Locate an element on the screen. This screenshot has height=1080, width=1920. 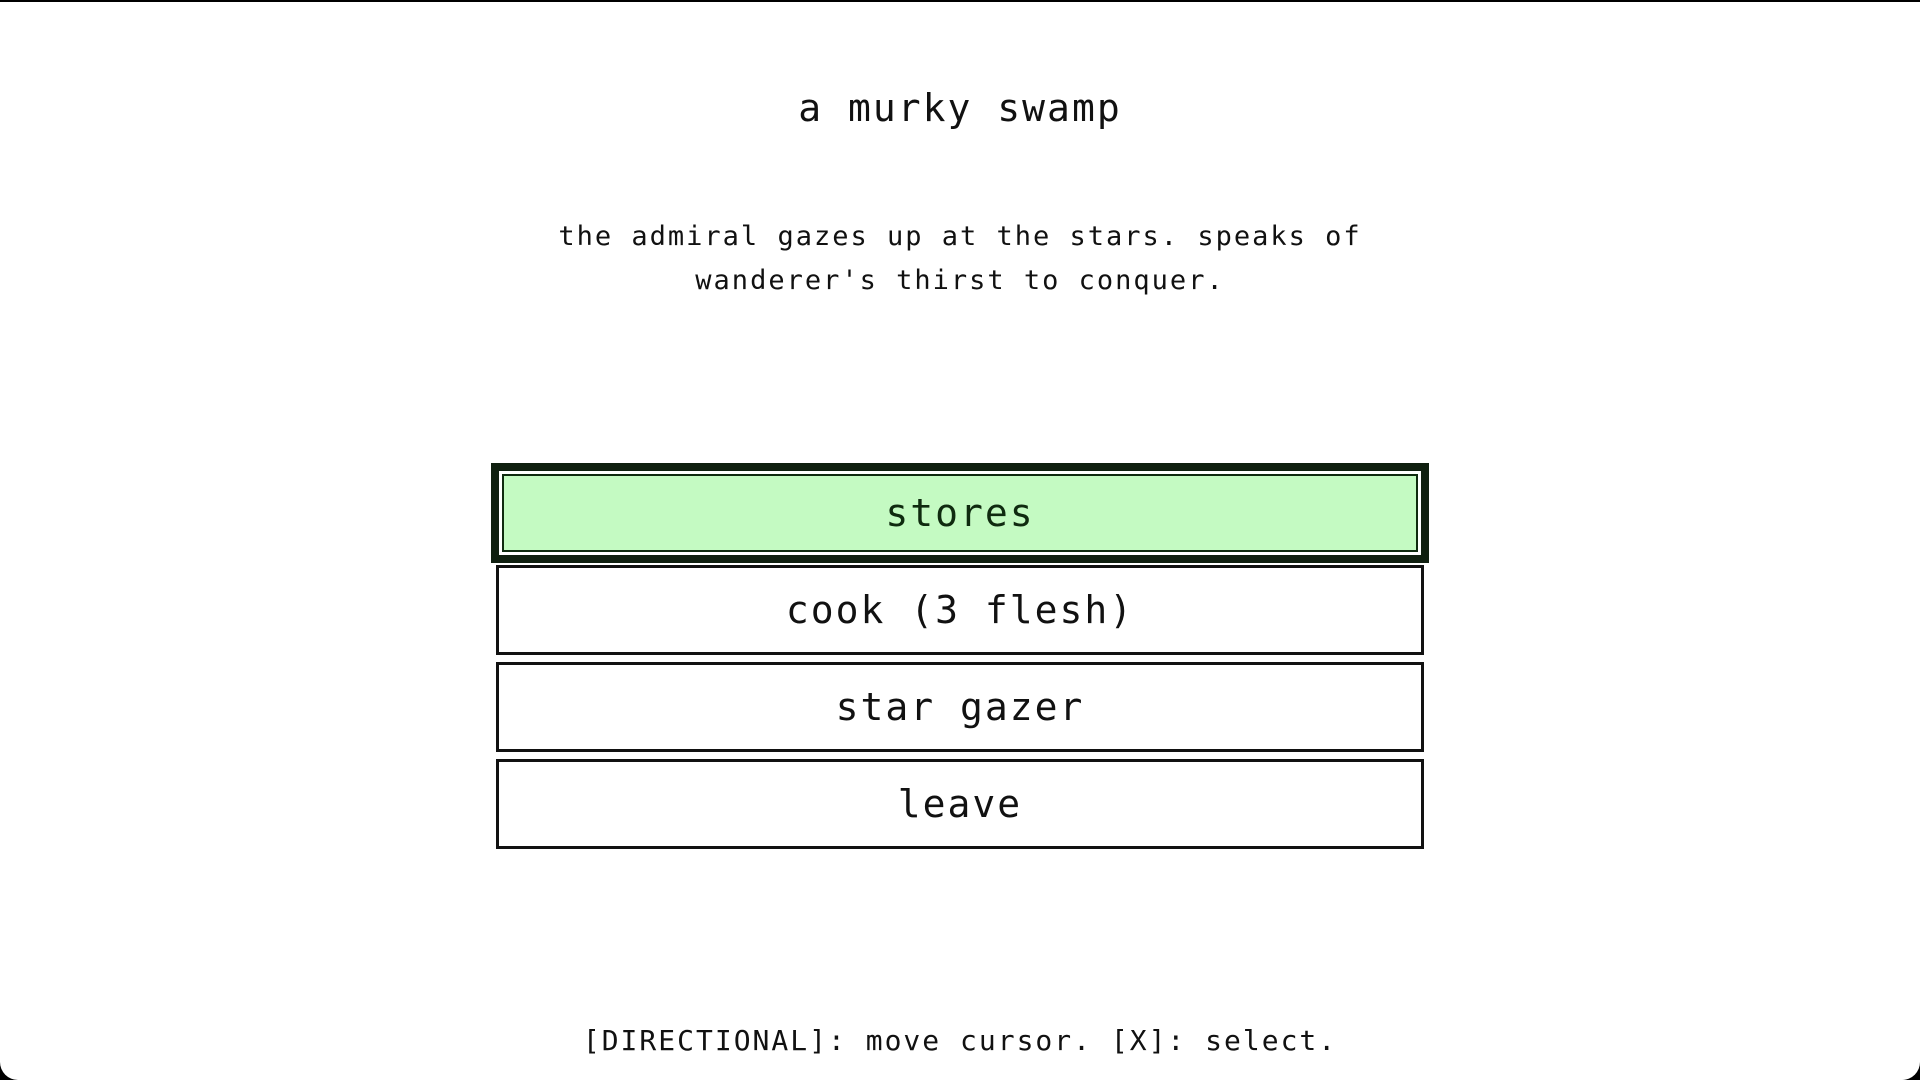
menu-option-star-gazer: star gazer is located at coordinates (960, 707).